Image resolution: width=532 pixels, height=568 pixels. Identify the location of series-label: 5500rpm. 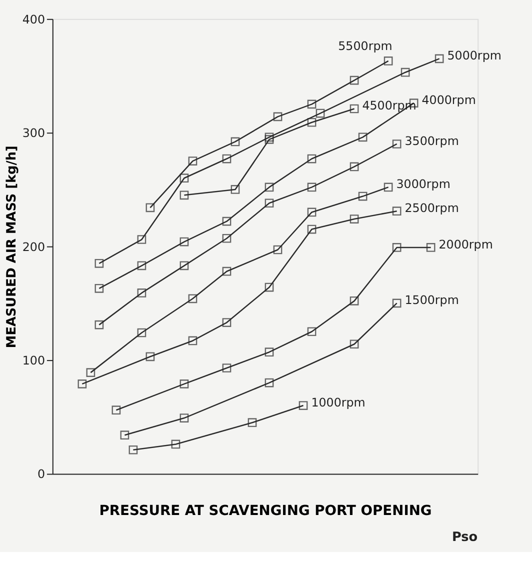
(365, 46).